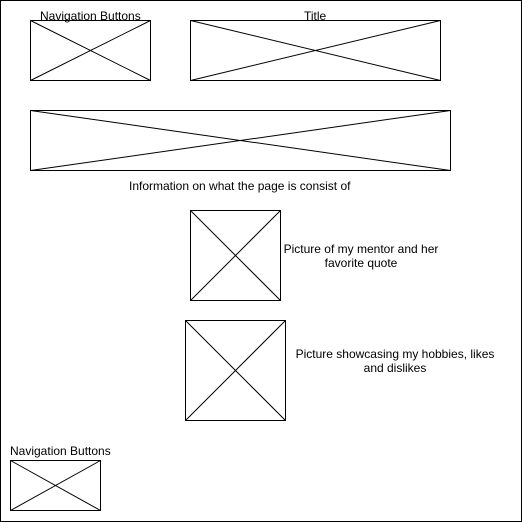 The image size is (522, 522). Describe the element at coordinates (395, 368) in the screenshot. I see `hobbies-label-line-2: and dislikes` at that location.